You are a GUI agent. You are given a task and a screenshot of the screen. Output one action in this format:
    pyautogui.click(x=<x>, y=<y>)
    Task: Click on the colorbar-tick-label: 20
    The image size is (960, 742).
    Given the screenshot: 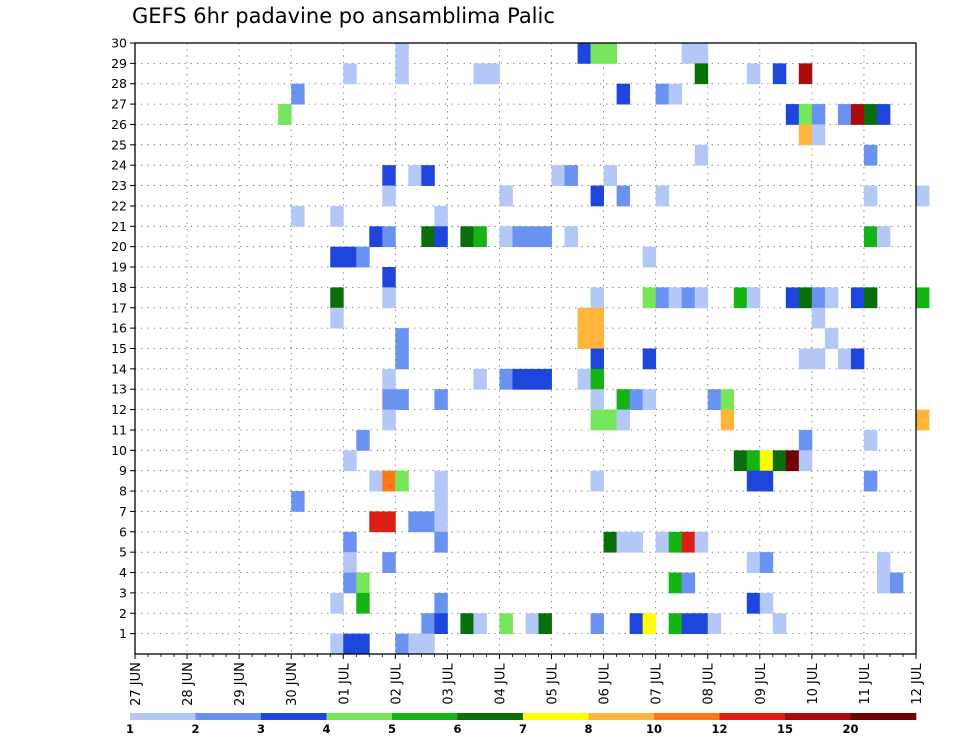 What is the action you would take?
    pyautogui.click(x=850, y=729)
    